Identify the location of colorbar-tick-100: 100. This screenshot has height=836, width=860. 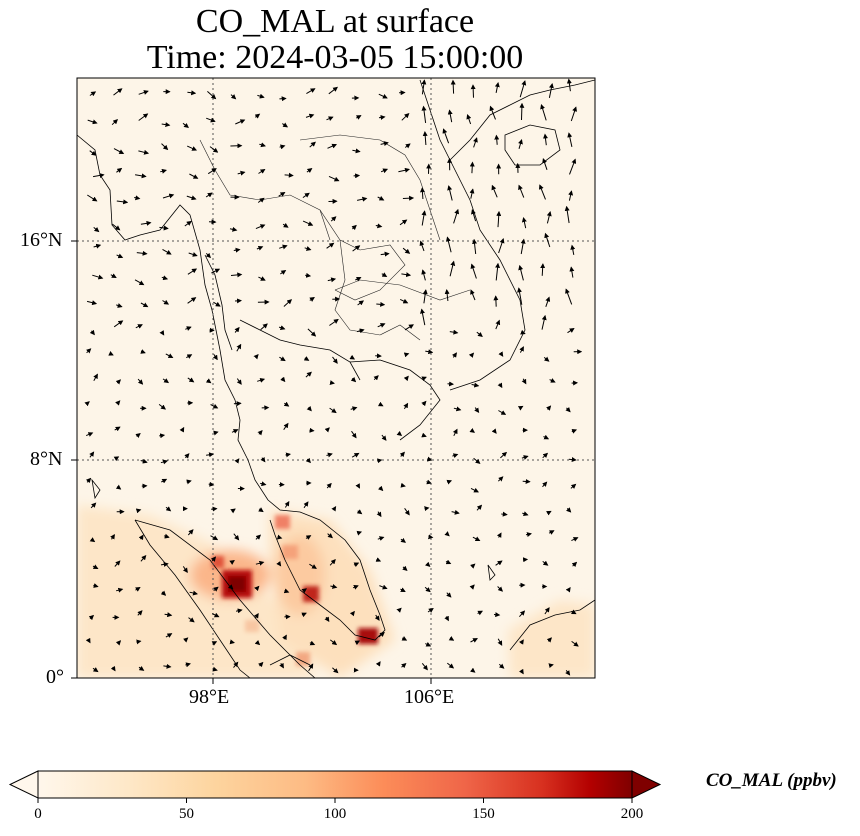
(335, 814).